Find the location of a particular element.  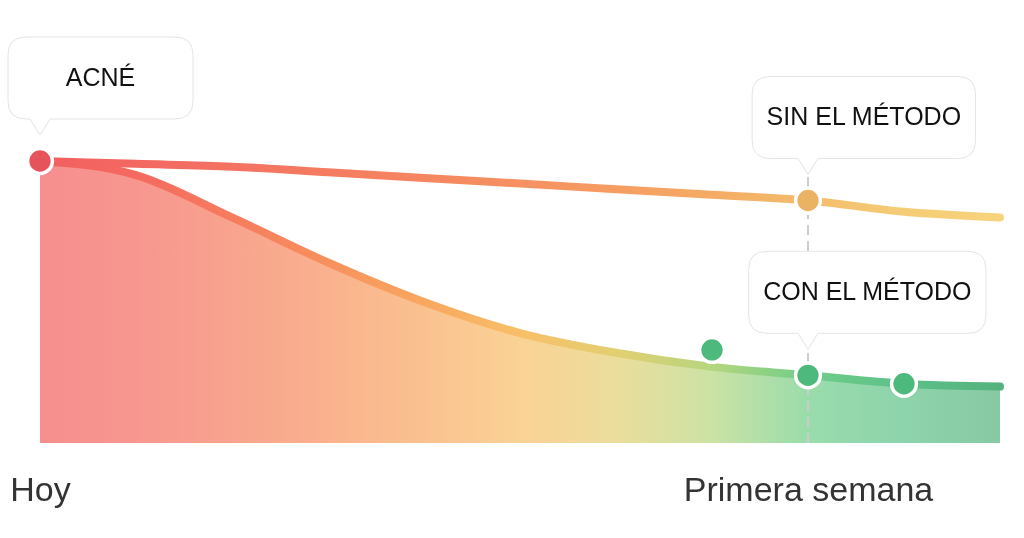

x-tick-label: Hoy is located at coordinates (40, 488).